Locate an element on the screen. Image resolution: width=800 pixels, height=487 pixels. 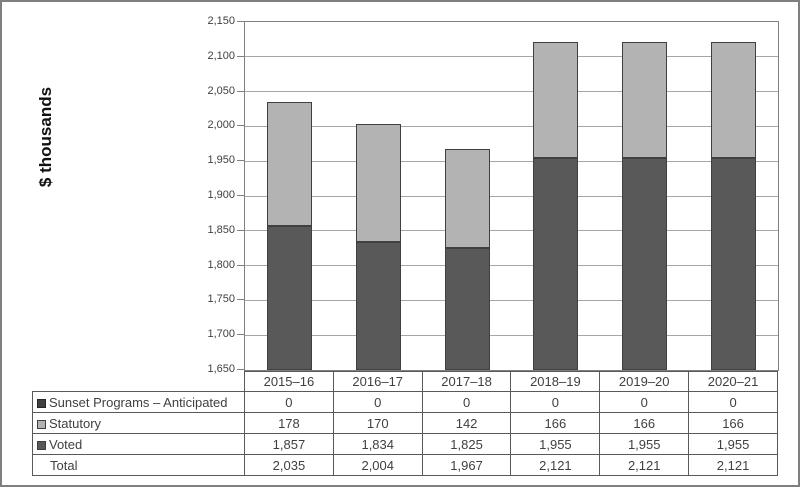
y-axis-title: $ thousands is located at coordinates (45, 137).